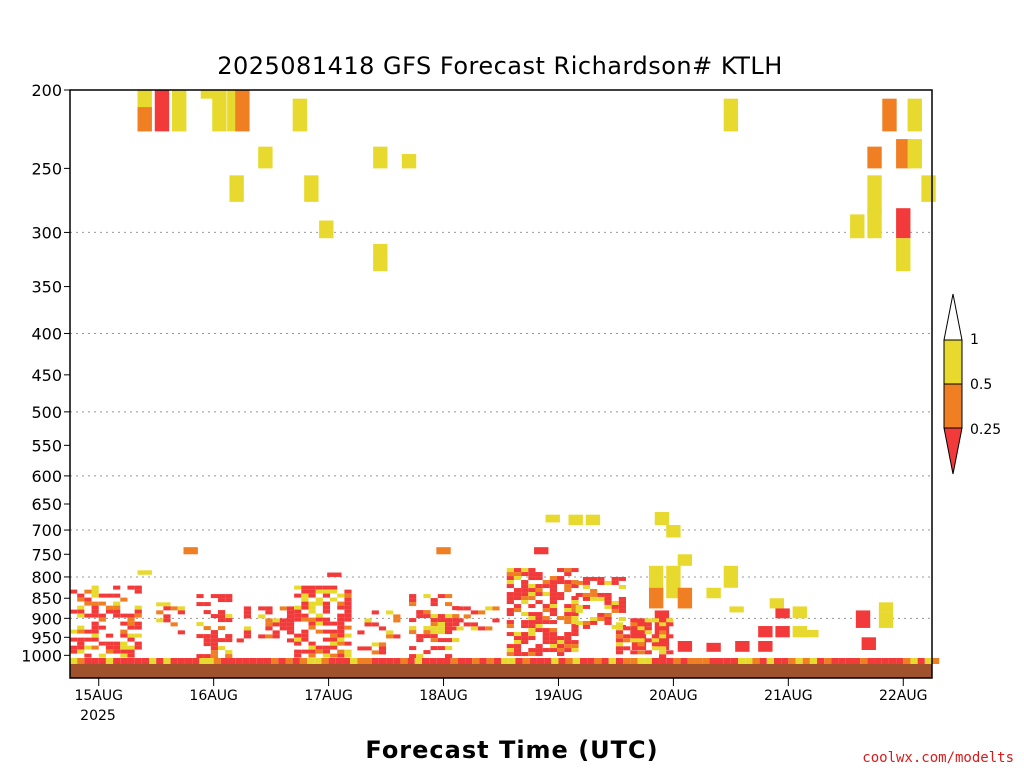  What do you see at coordinates (46, 577) in the screenshot?
I see `y-tick-label: 800` at bounding box center [46, 577].